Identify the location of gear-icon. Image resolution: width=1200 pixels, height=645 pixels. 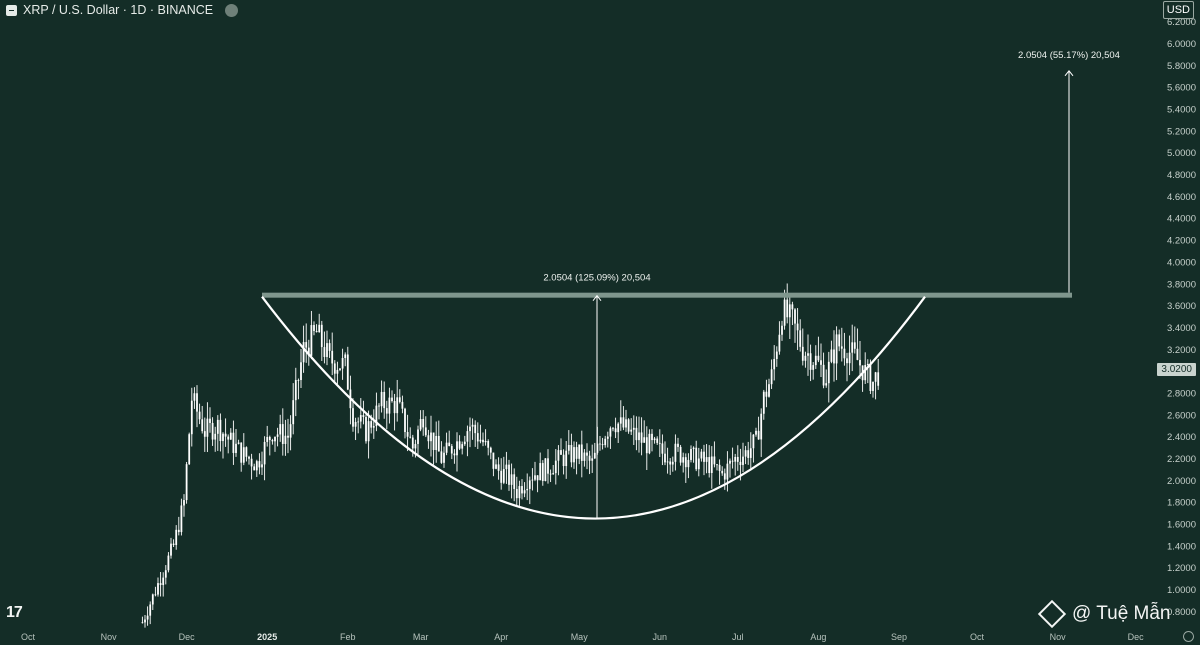
(1188, 636).